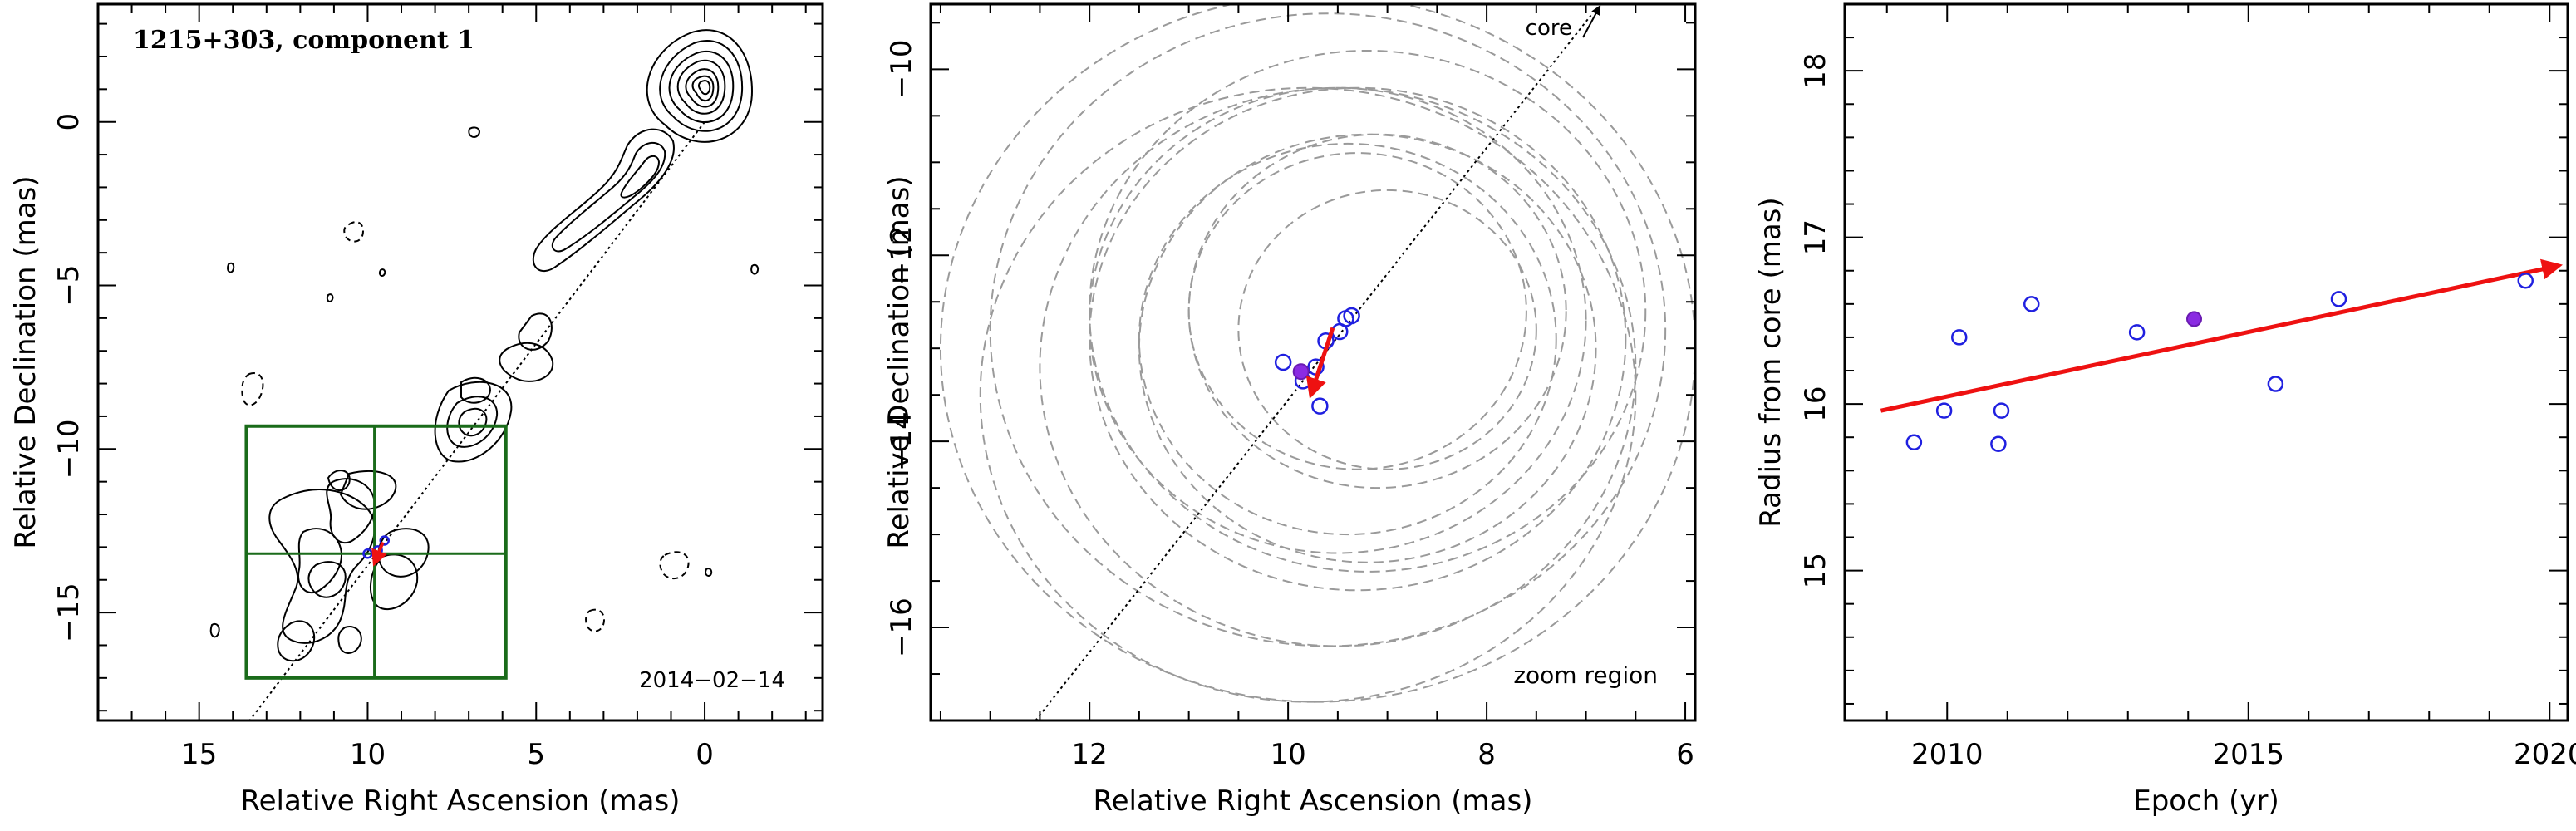 This screenshot has height=831, width=2576. Describe the element at coordinates (1816, 237) in the screenshot. I see `c-ytick-label: 17` at that location.